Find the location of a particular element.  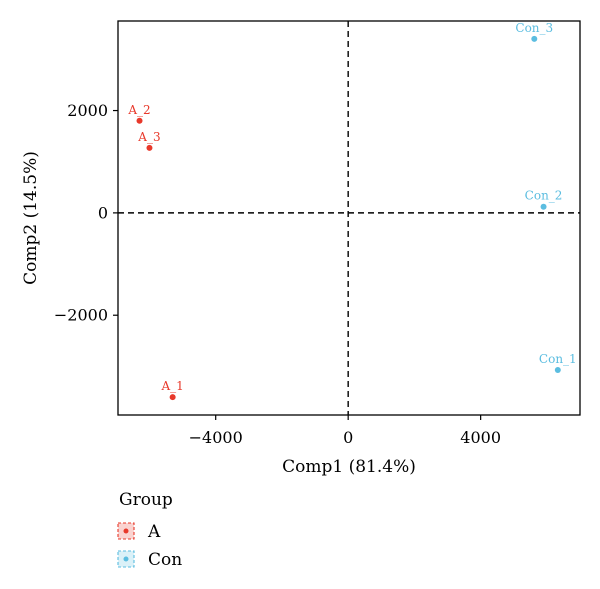

data-label-a: A_3 is located at coordinates (148, 137).